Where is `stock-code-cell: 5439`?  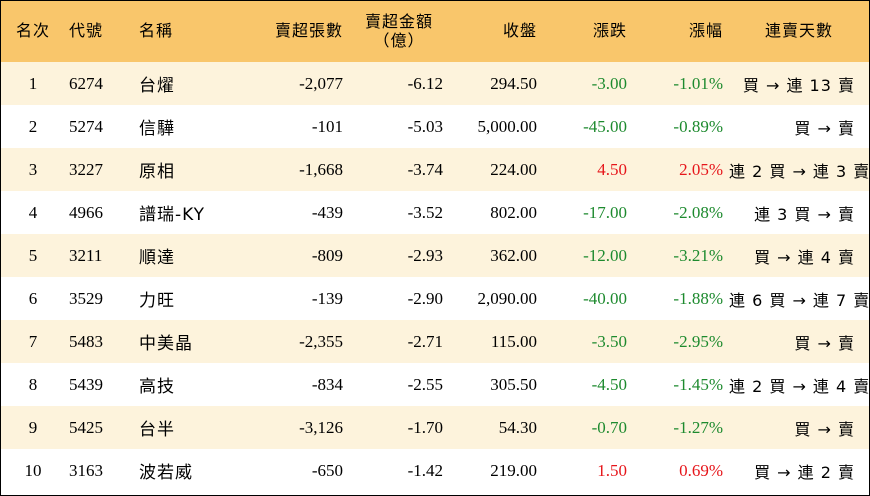
stock-code-cell: 5439 is located at coordinates (97, 384).